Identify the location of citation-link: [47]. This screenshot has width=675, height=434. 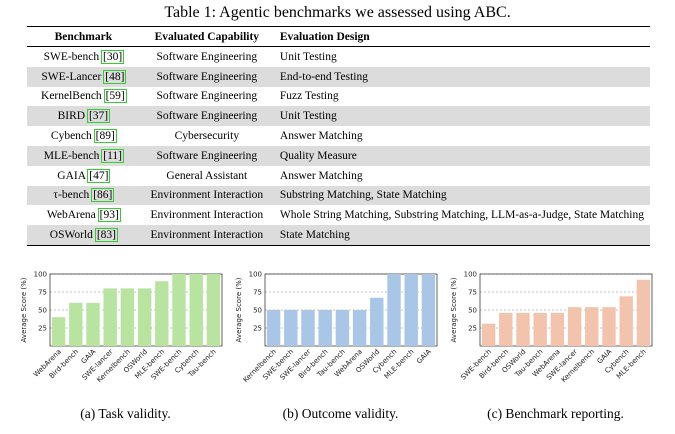
(99, 175).